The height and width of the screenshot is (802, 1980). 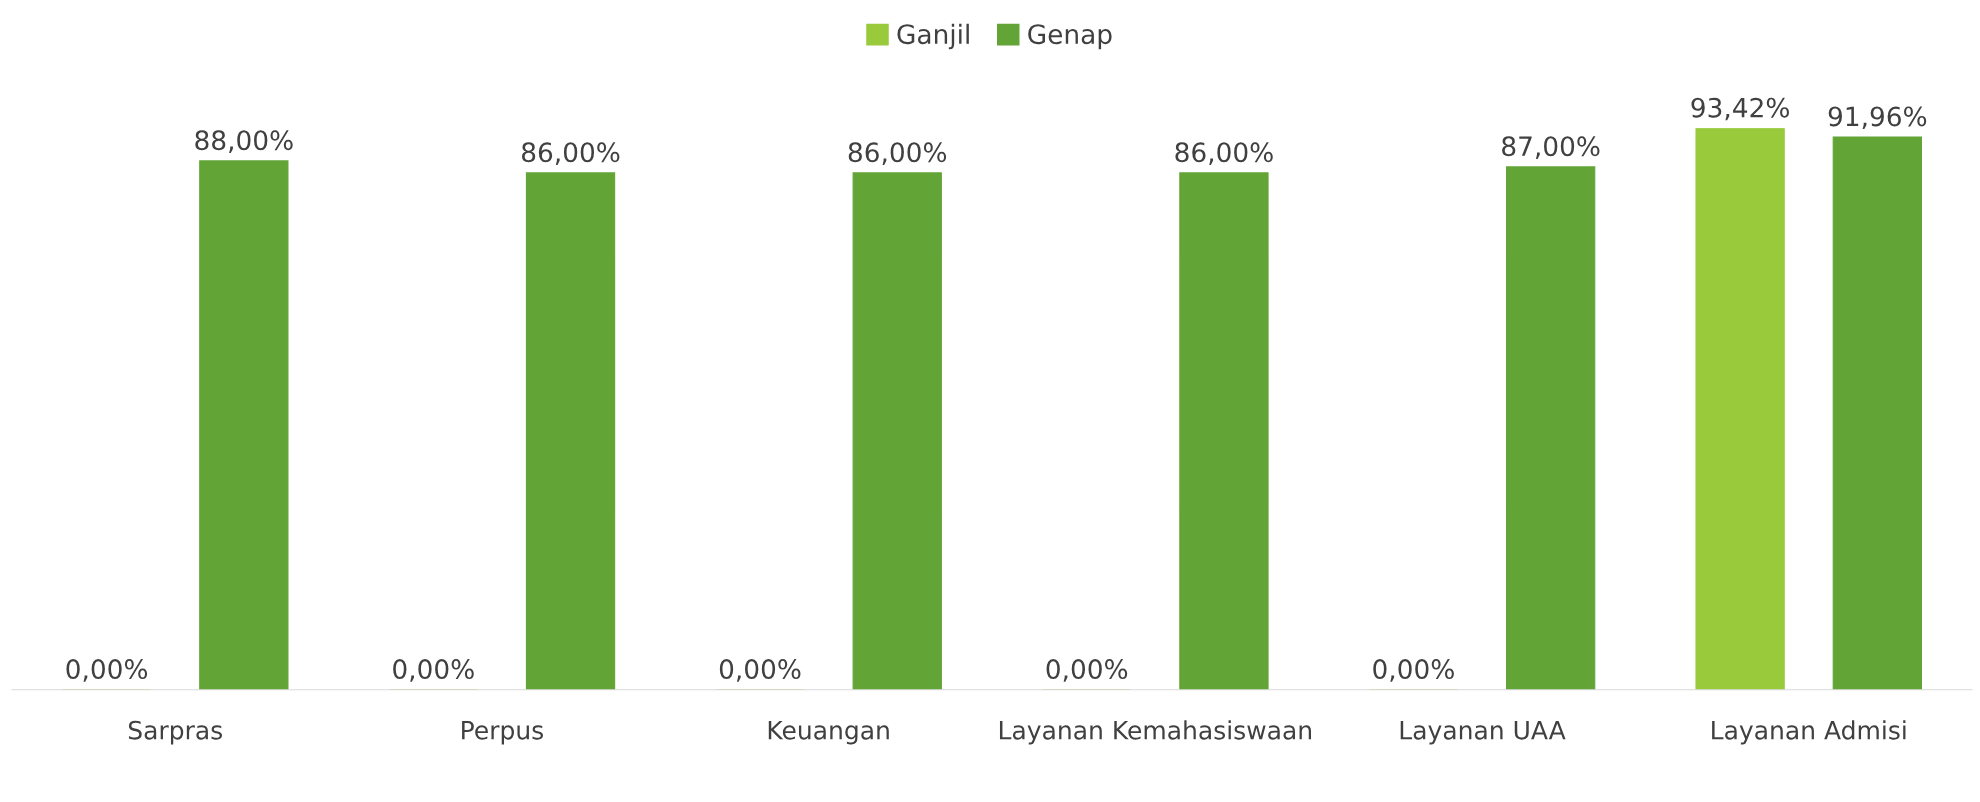 I want to click on x-tick-label: Perpus, so click(x=502, y=733).